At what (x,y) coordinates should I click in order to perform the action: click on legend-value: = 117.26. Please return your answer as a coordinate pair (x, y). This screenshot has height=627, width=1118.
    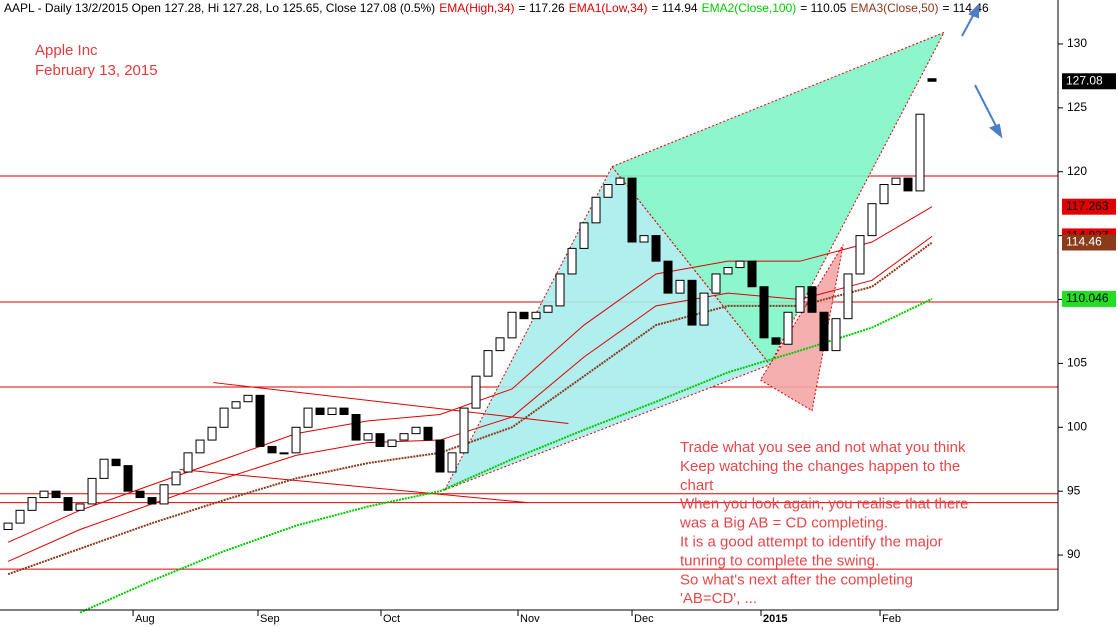
    Looking at the image, I should click on (542, 8).